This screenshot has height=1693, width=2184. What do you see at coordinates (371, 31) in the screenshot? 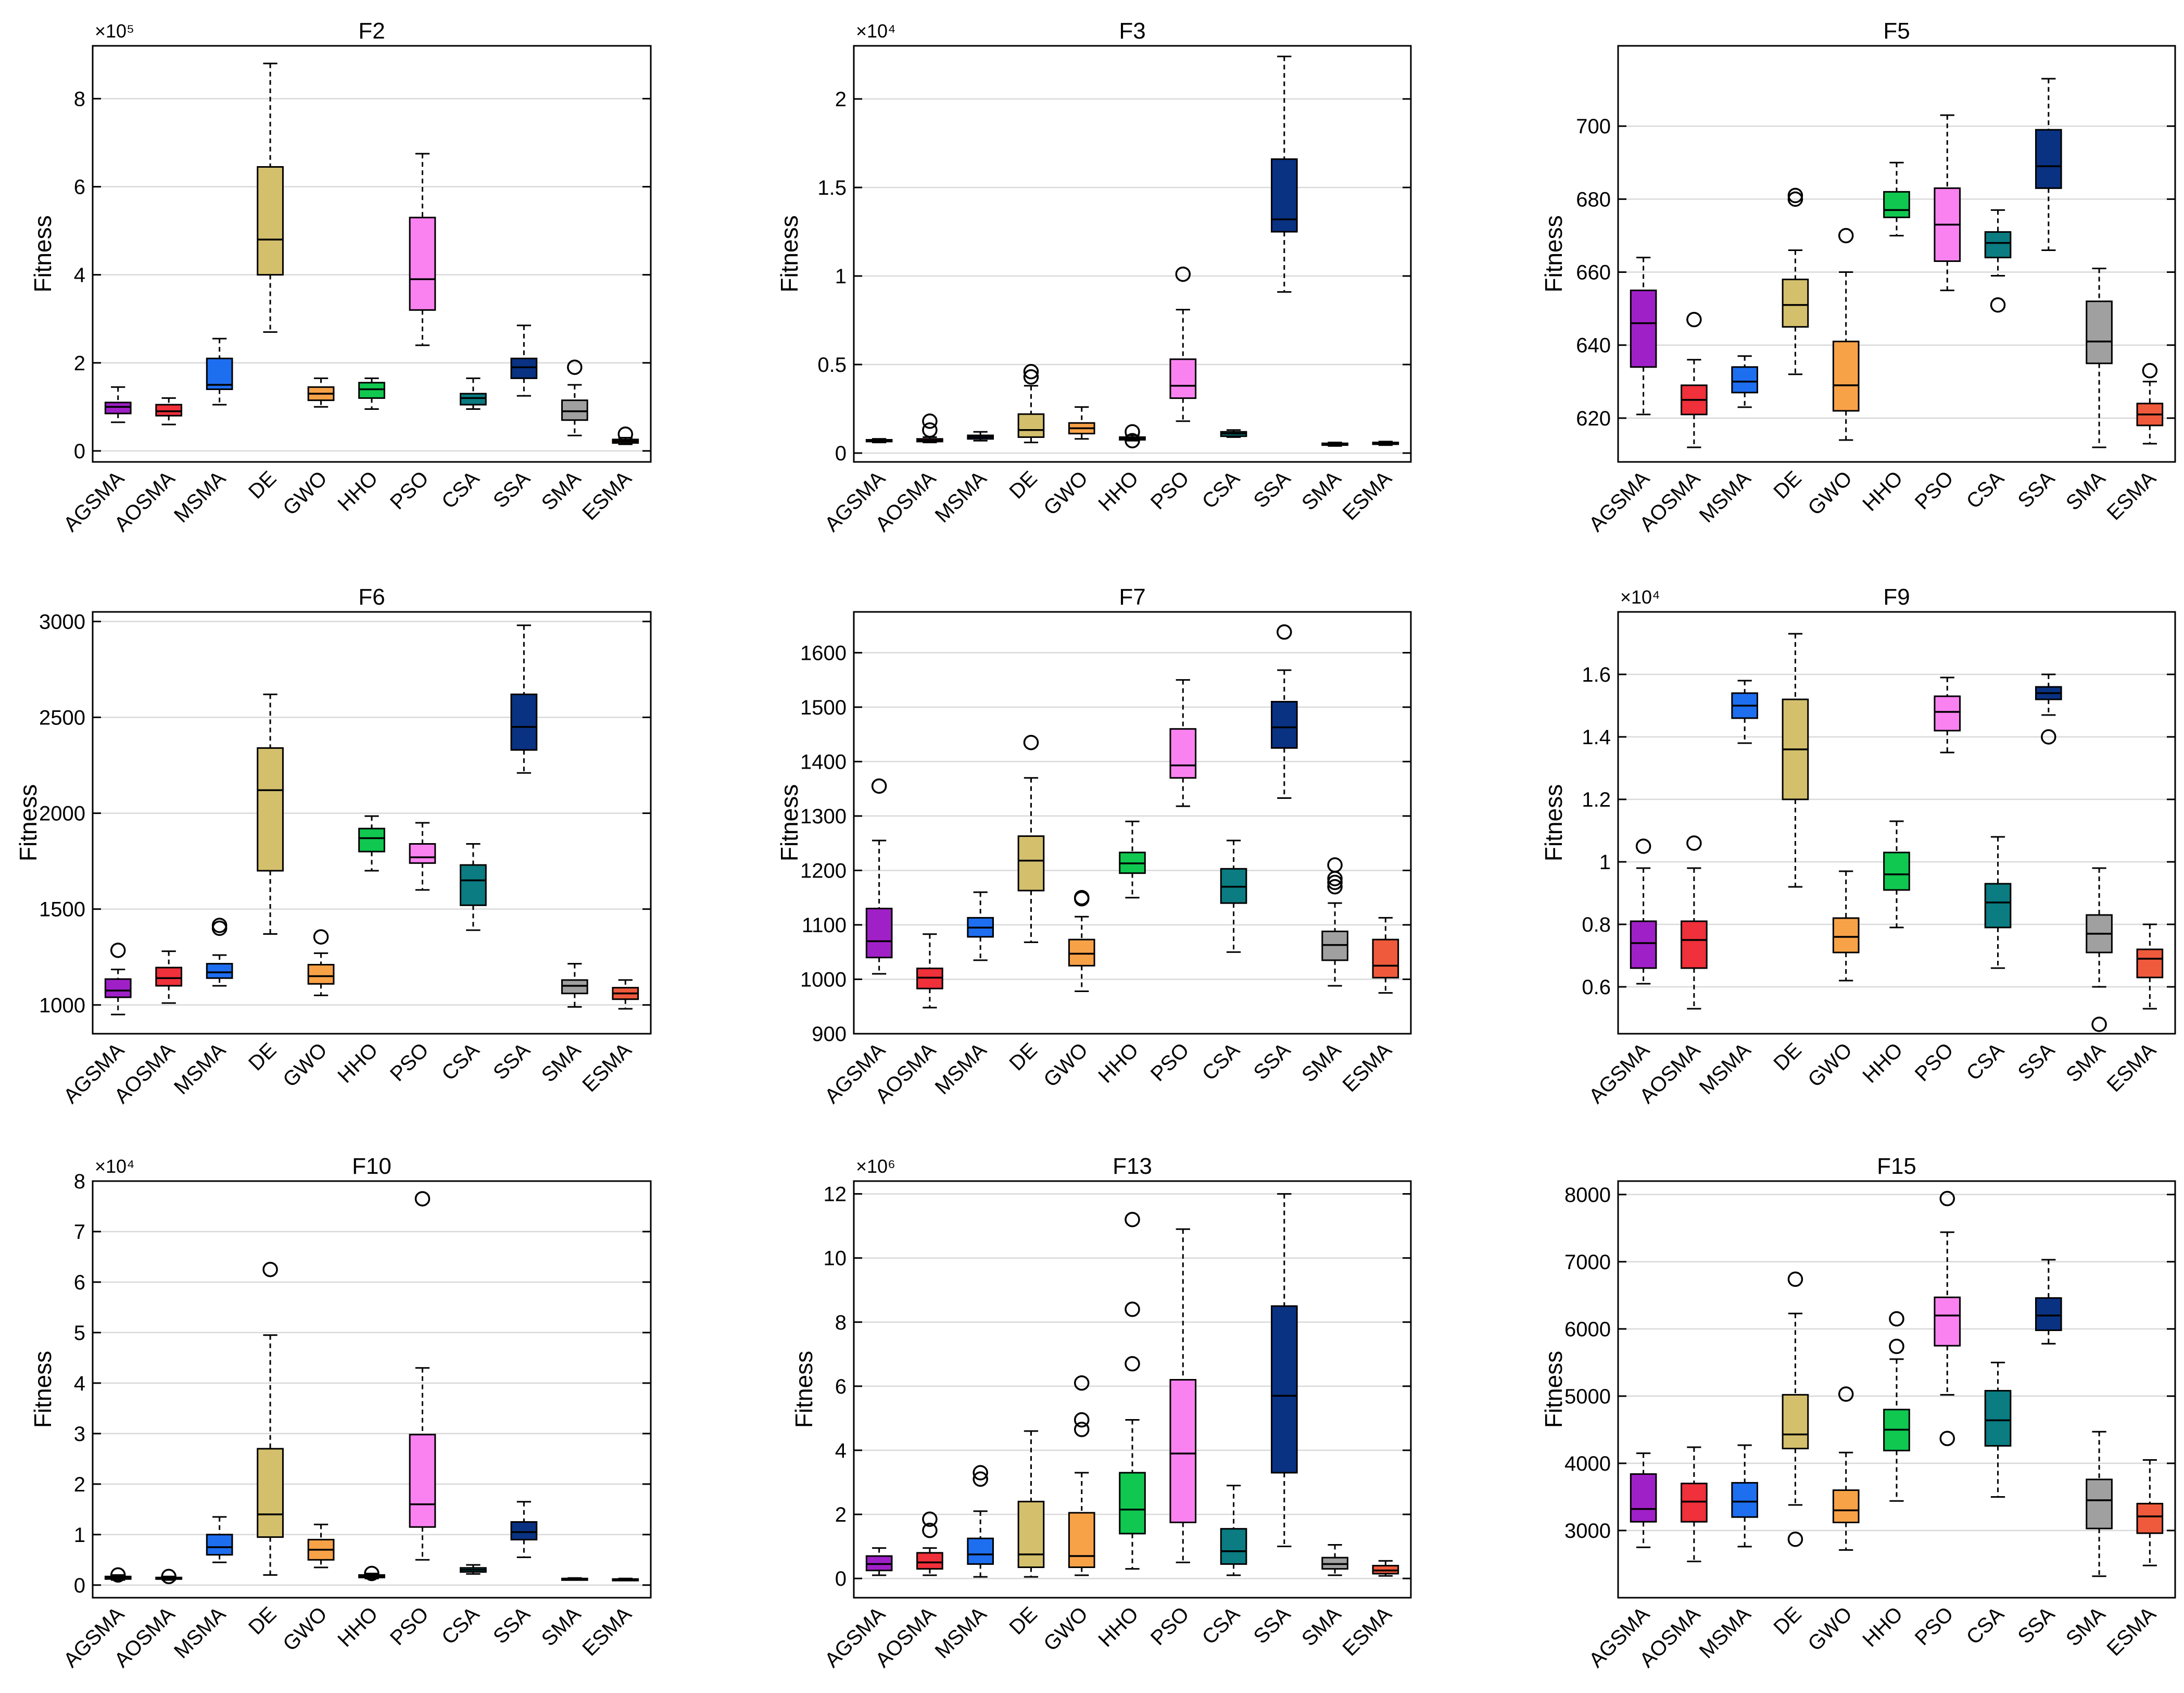
I see `chart-title: F2` at bounding box center [371, 31].